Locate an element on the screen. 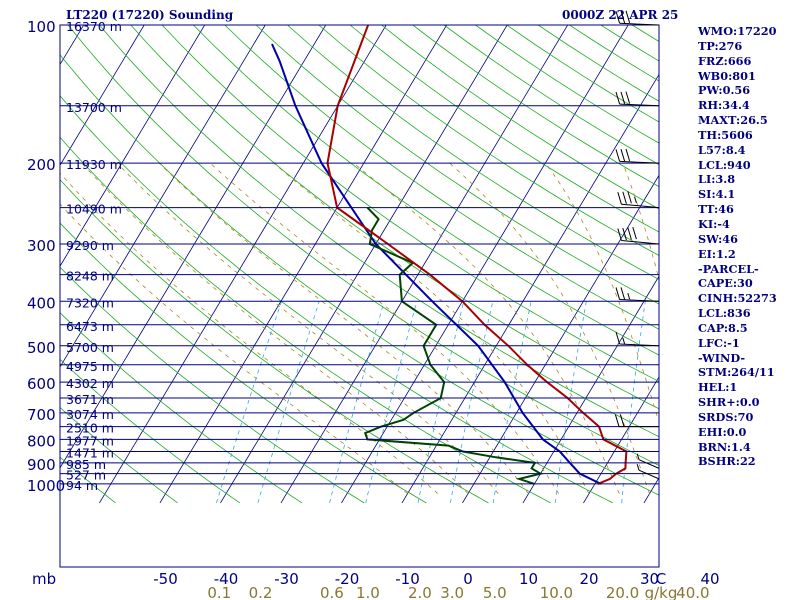 Image resolution: width=800 pixels, height=600 pixels. mixing-ratio-tick-label: 0.2 is located at coordinates (261, 592).